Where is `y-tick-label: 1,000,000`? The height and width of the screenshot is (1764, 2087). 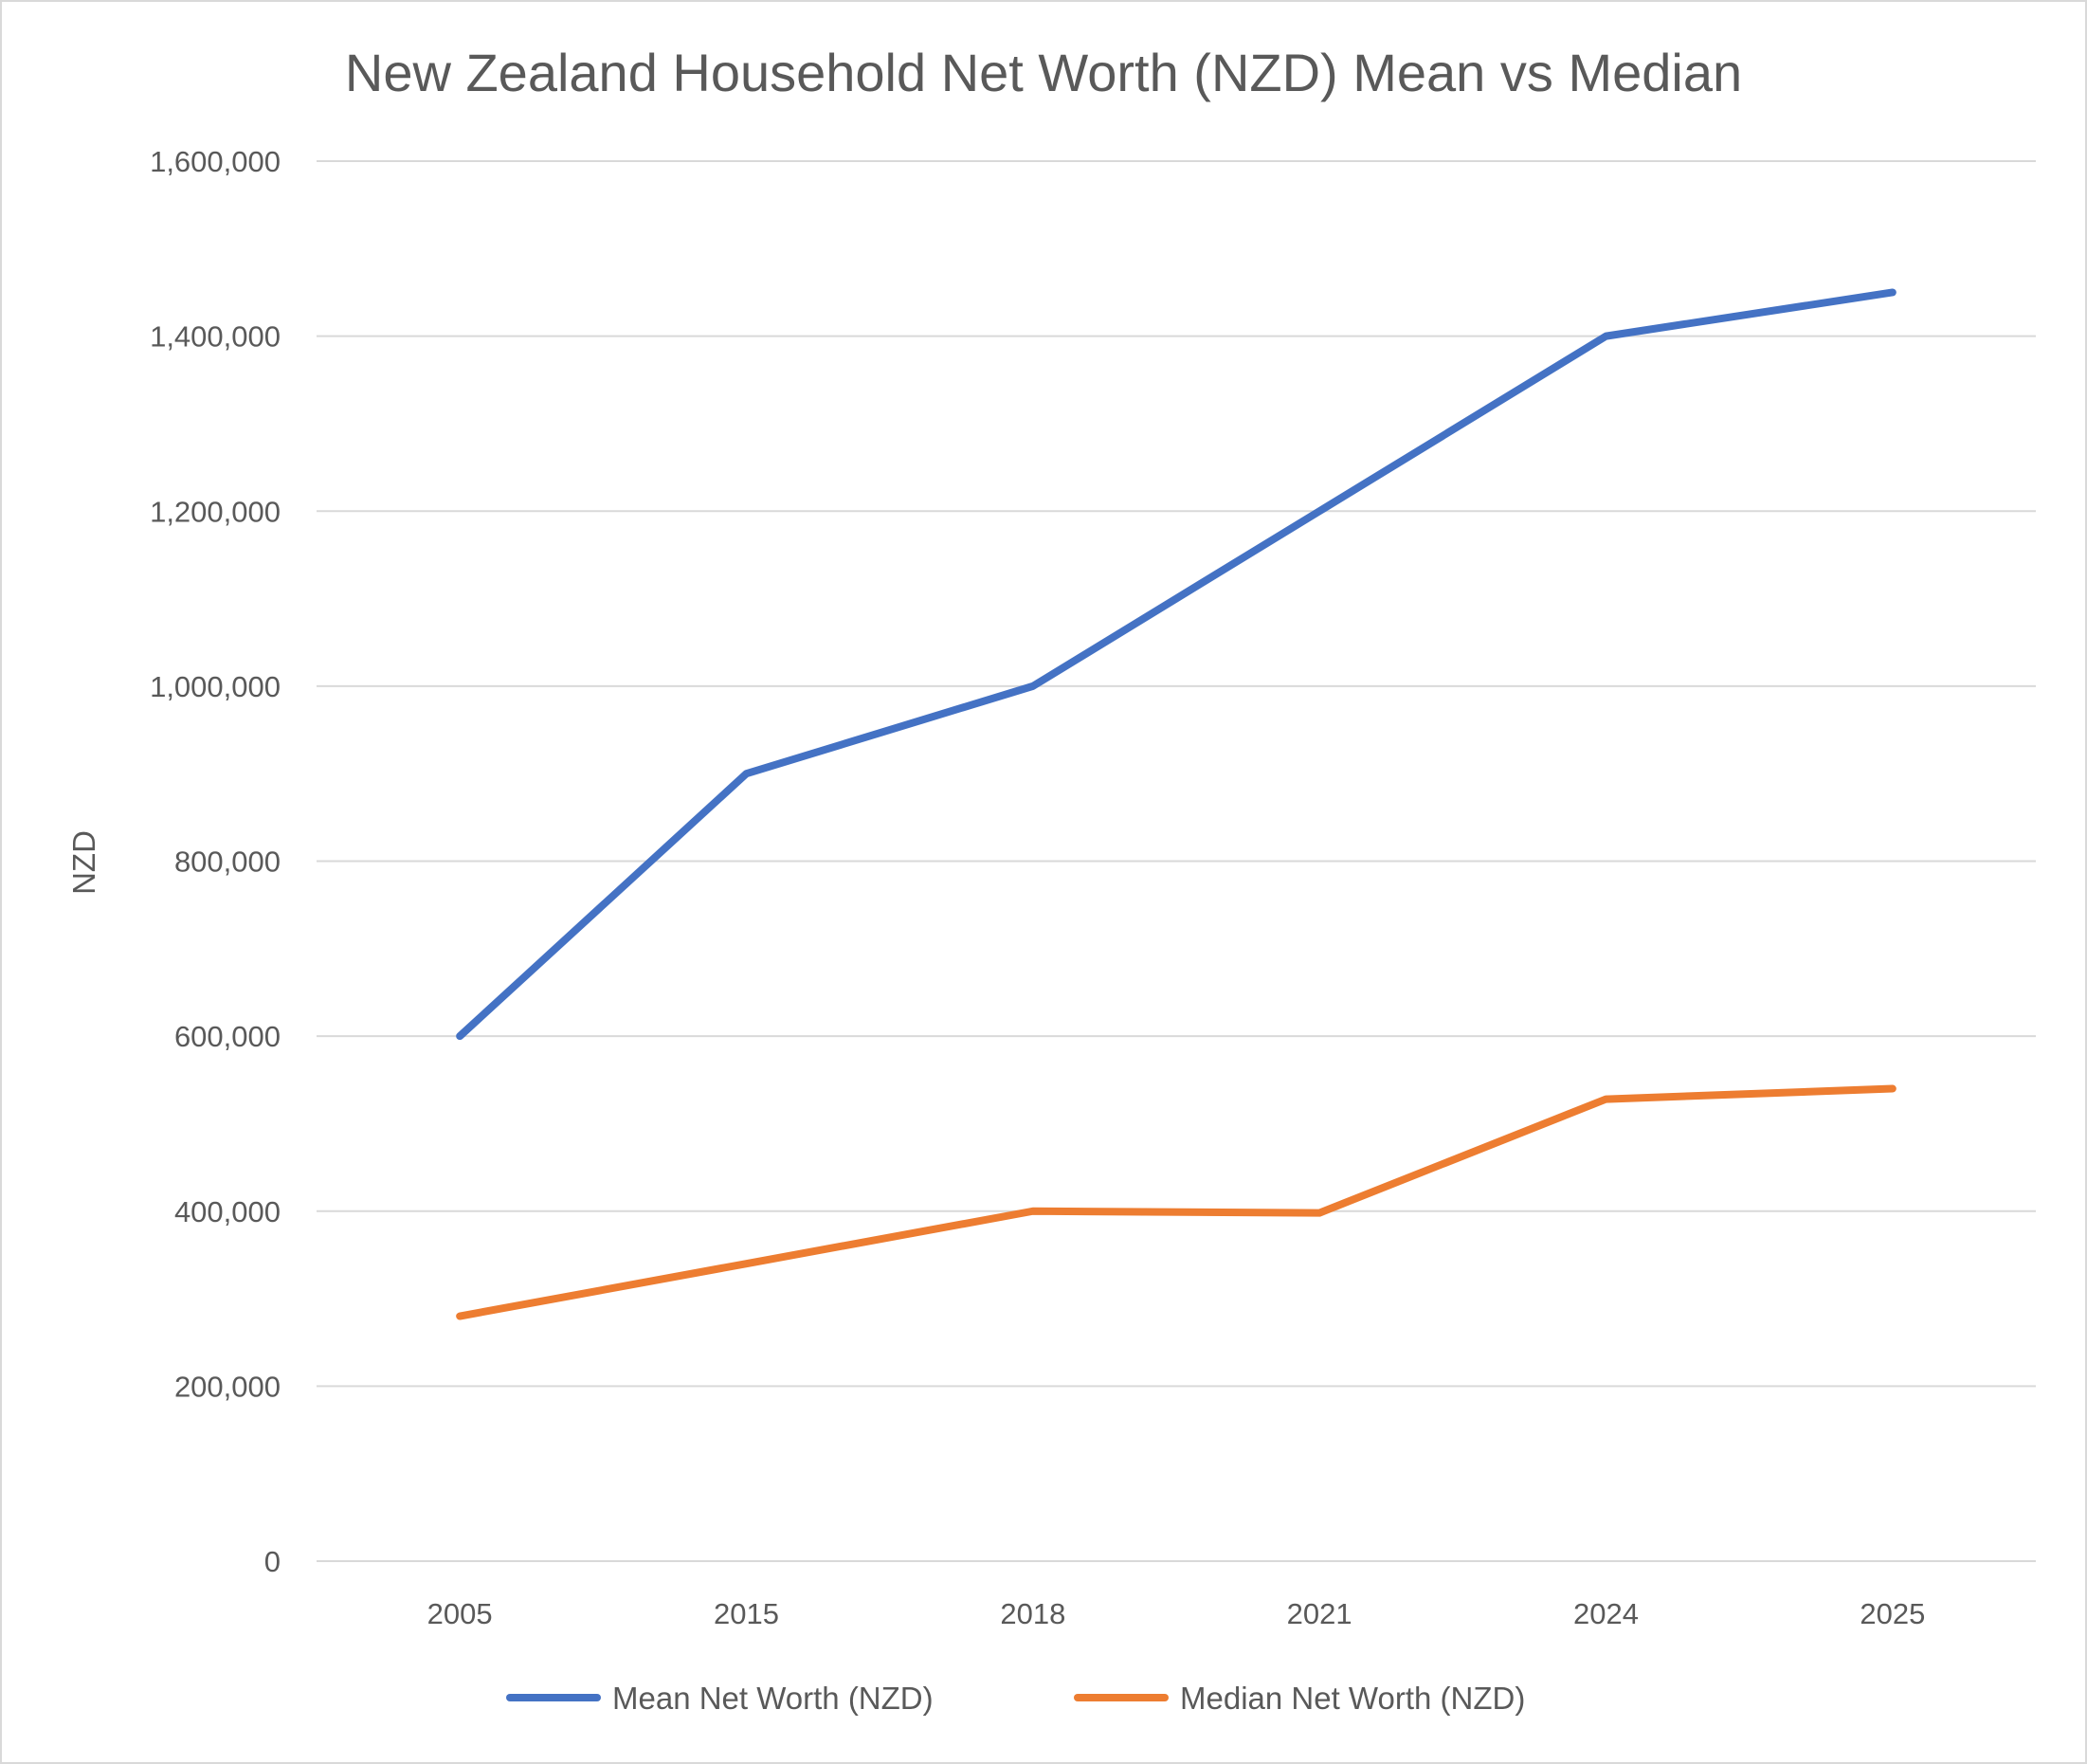
y-tick-label: 1,000,000 is located at coordinates (215, 686).